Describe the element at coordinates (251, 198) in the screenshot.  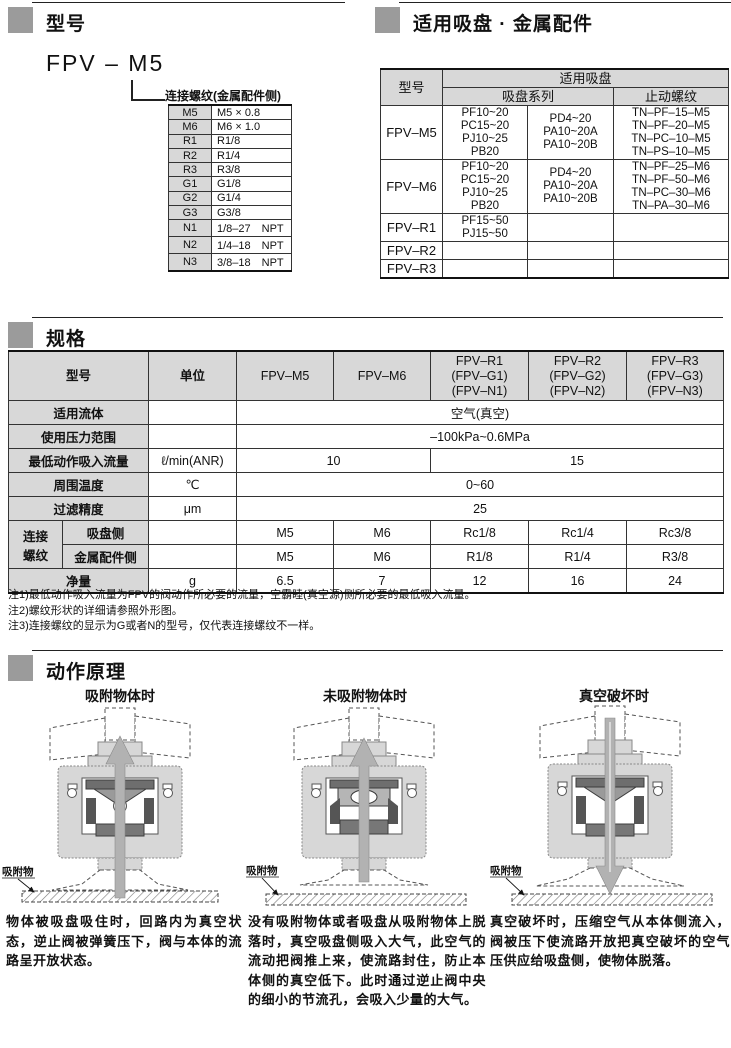
I see `thread-value-cell: G1/4` at that location.